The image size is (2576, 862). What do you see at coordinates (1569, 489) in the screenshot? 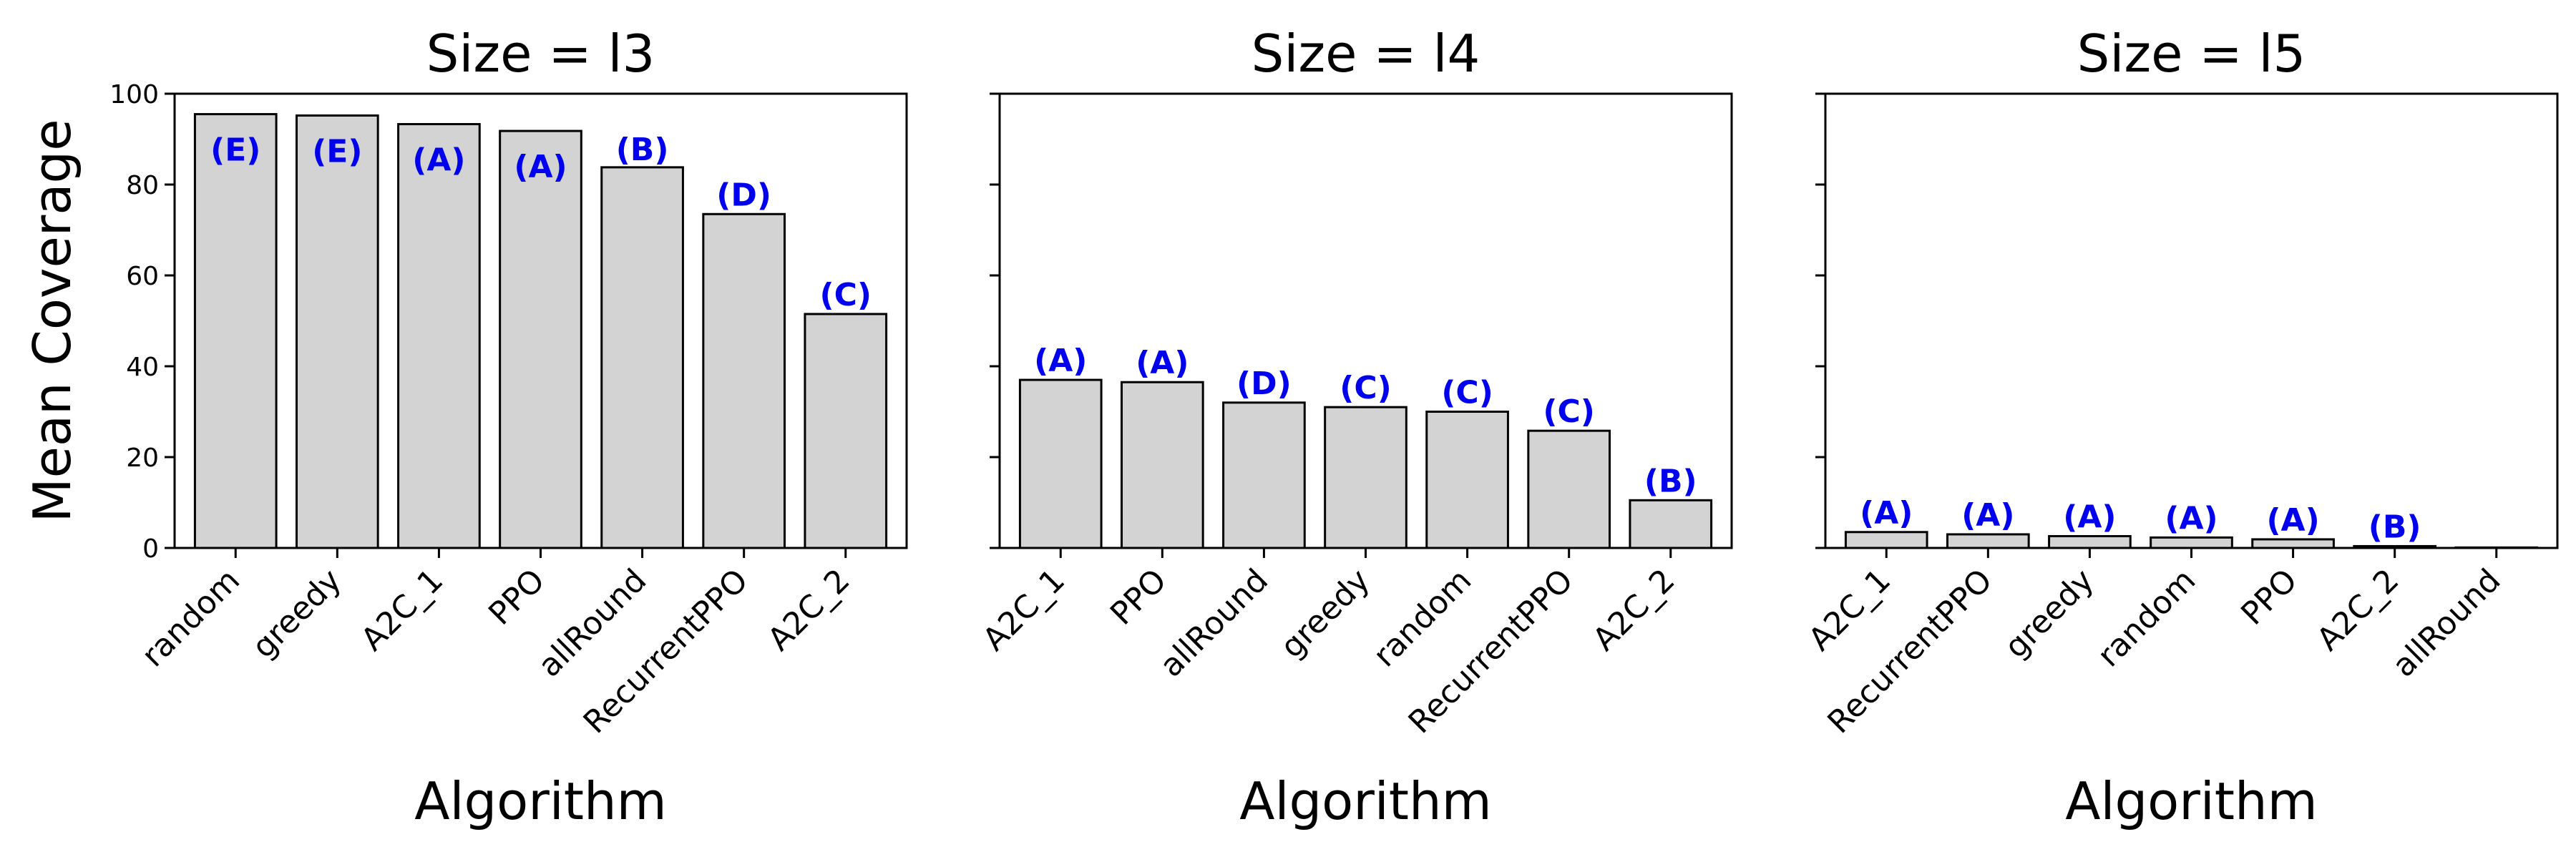
I see `bar-2-RecurrentPPO` at bounding box center [1569, 489].